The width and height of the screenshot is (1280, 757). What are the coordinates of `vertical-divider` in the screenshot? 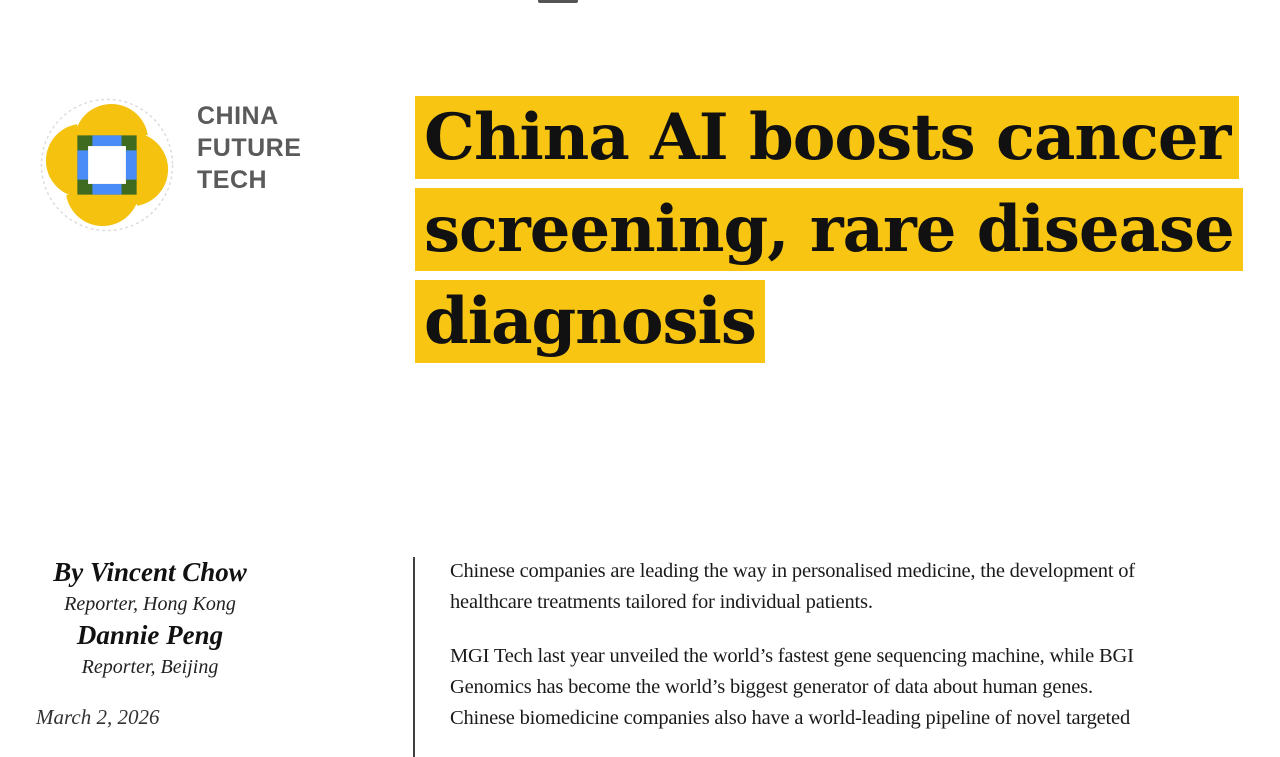 It's located at (414, 657).